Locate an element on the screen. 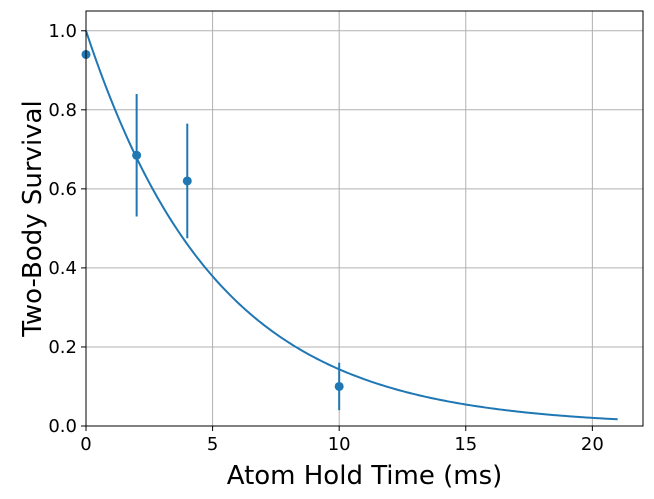 This screenshot has height=499, width=654. y-tick-label: 0.4 is located at coordinates (62, 268).